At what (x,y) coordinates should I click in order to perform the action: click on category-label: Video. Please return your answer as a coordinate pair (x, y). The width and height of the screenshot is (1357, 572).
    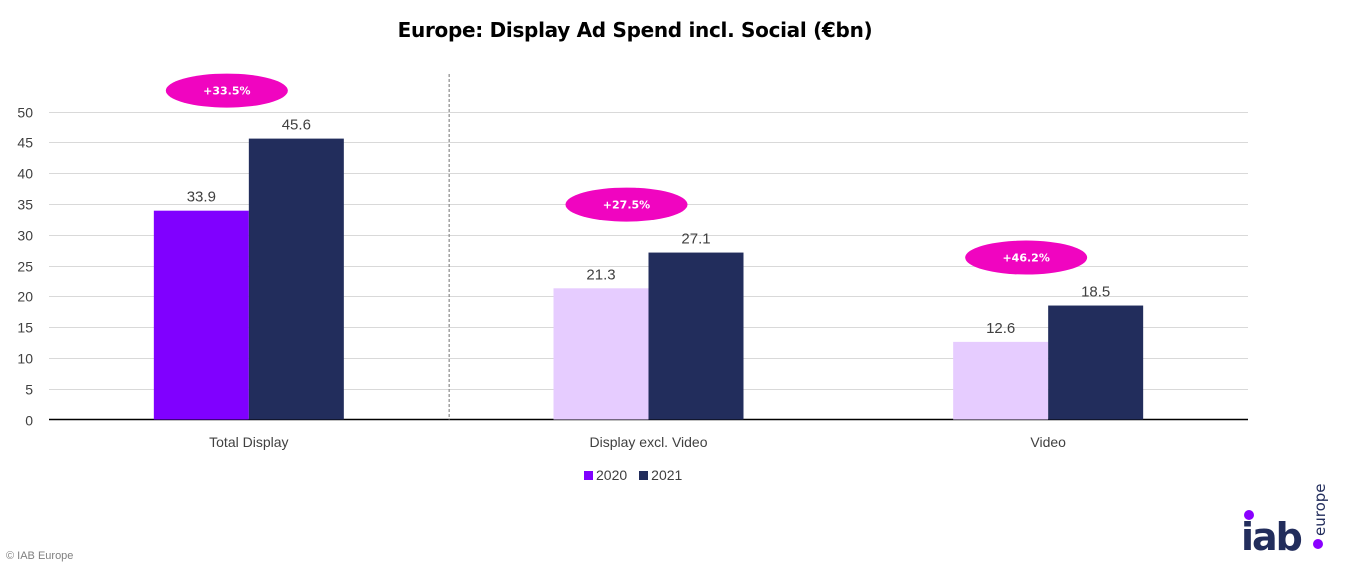
    Looking at the image, I should click on (1048, 442).